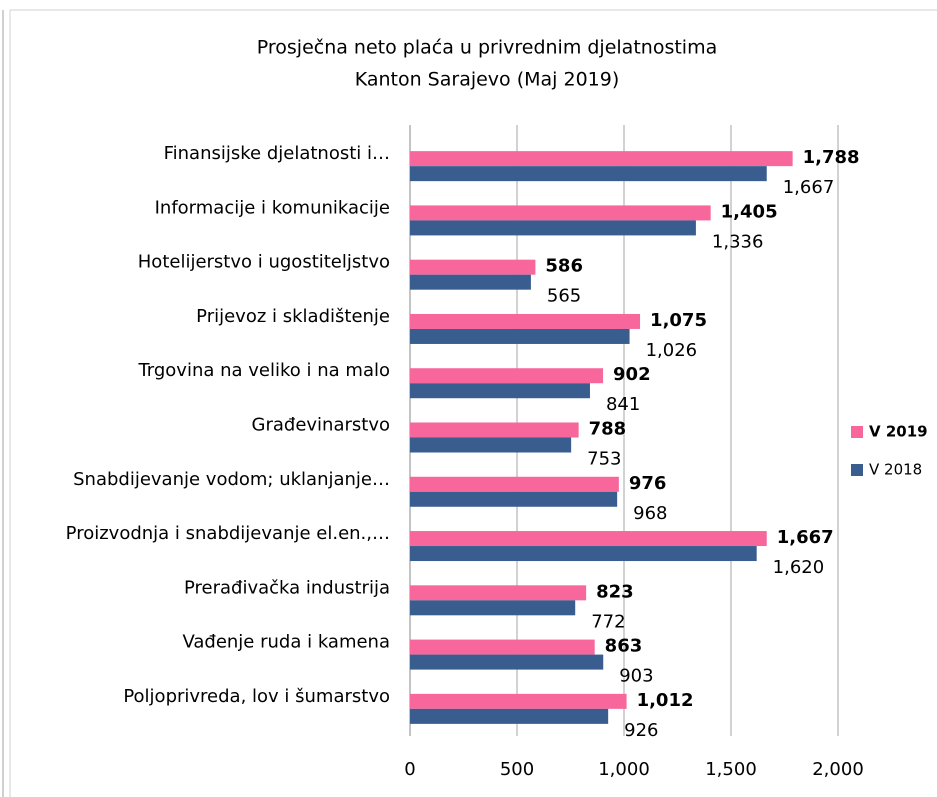 The image size is (937, 797). Describe the element at coordinates (264, 262) in the screenshot. I see `y-tick-label: Hotelijerstvo i ugostiteljstvo` at that location.